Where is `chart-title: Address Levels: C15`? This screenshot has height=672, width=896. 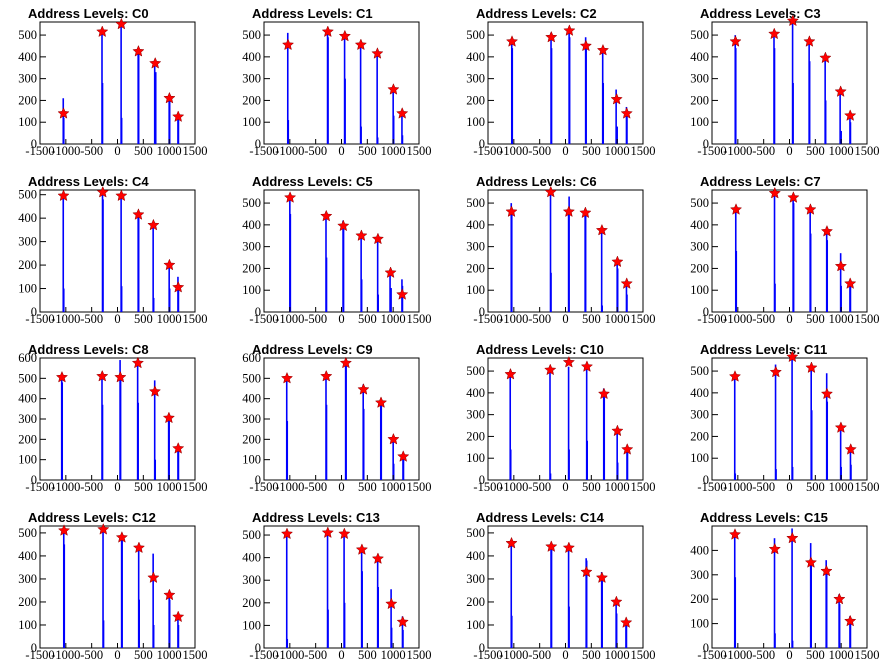
chart-title: Address Levels: C15 is located at coordinates (764, 517).